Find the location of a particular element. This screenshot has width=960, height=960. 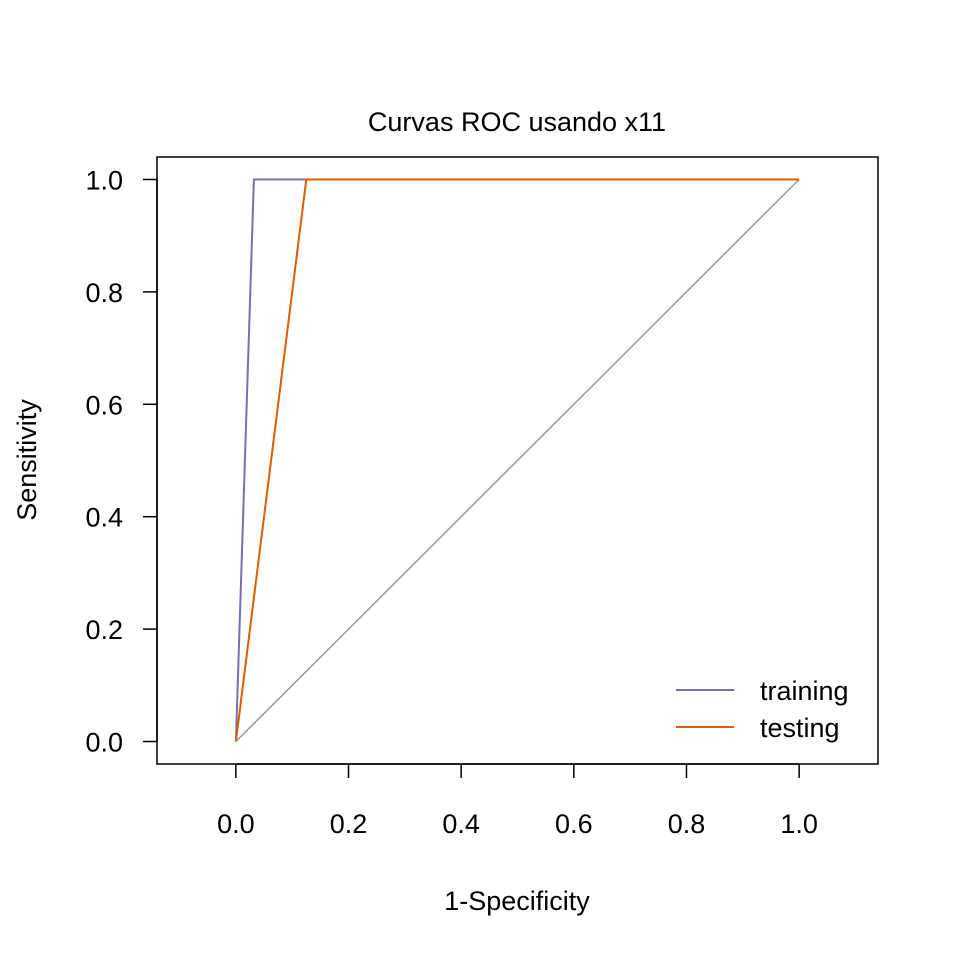

x-tick-label: 1.0 is located at coordinates (799, 824).